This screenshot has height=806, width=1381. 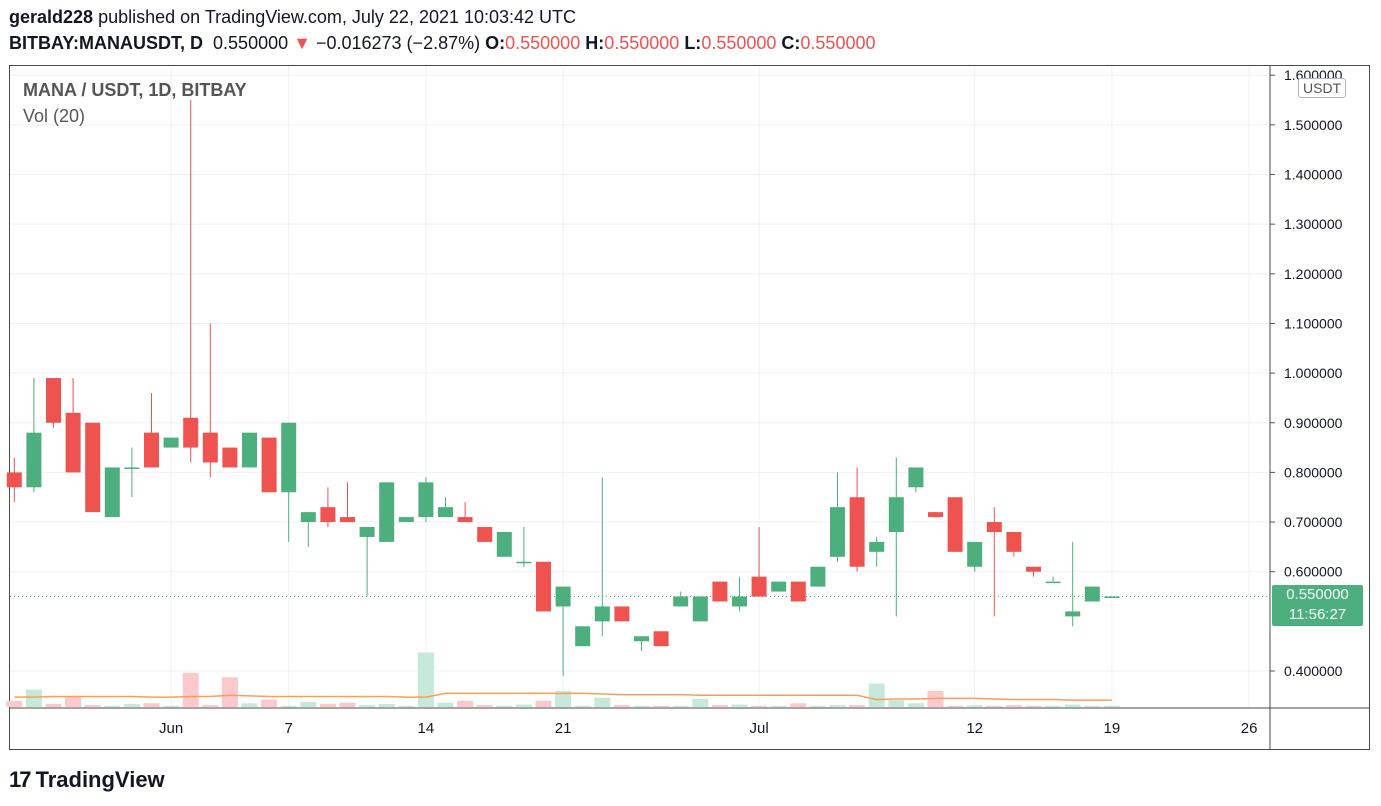 What do you see at coordinates (251, 43) in the screenshot?
I see `last-price: 0.550000` at bounding box center [251, 43].